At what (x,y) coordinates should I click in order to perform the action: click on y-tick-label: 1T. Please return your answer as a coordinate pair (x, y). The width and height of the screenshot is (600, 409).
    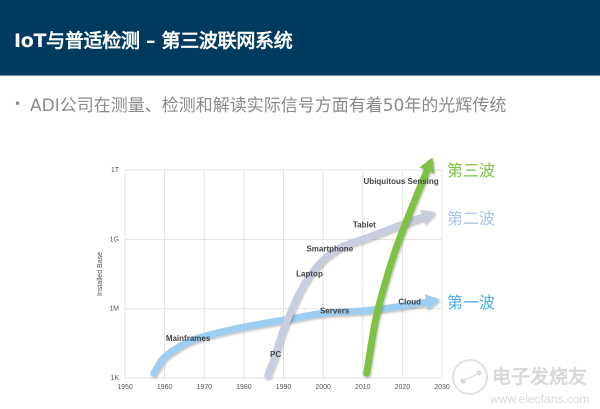
    Looking at the image, I should click on (115, 170).